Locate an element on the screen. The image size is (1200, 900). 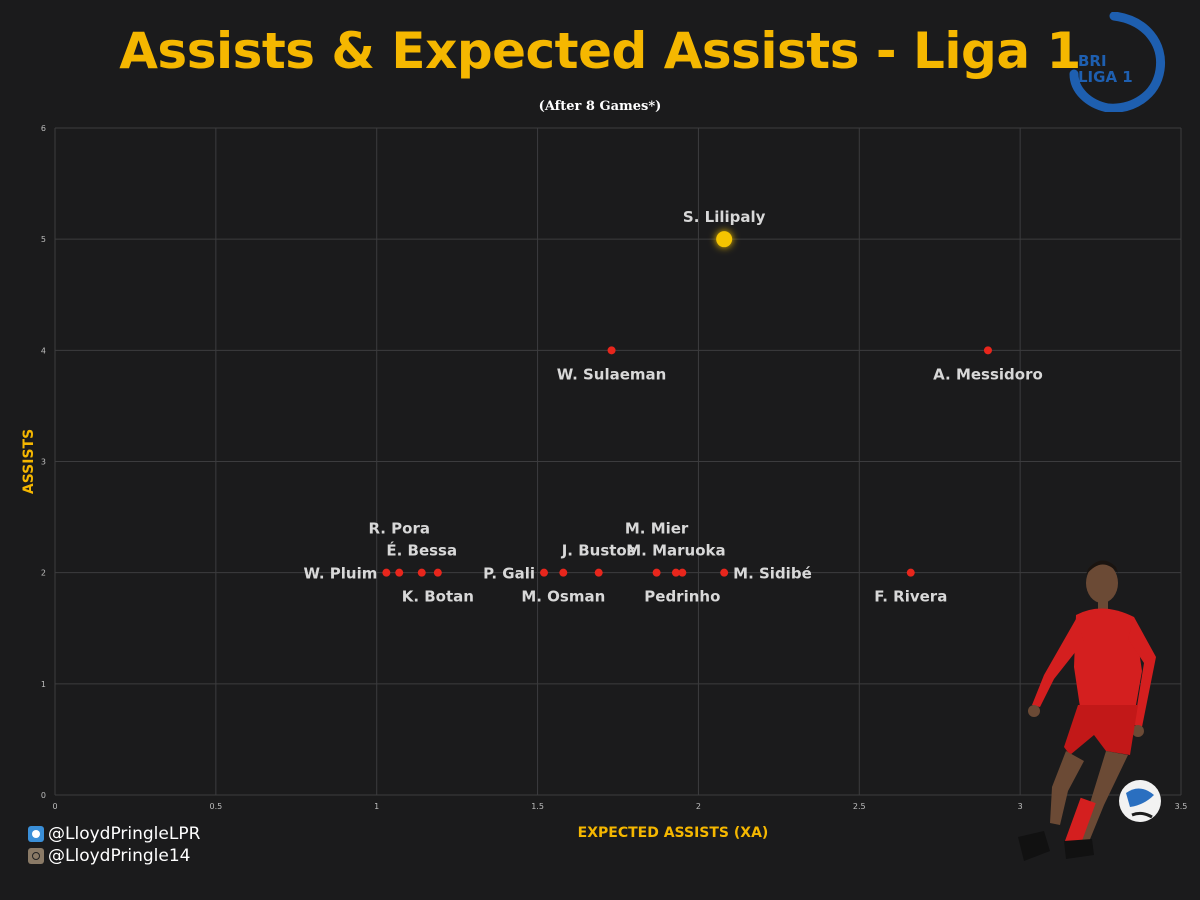
twitter-credit: @LloydPringleLPR is located at coordinates (114, 834).